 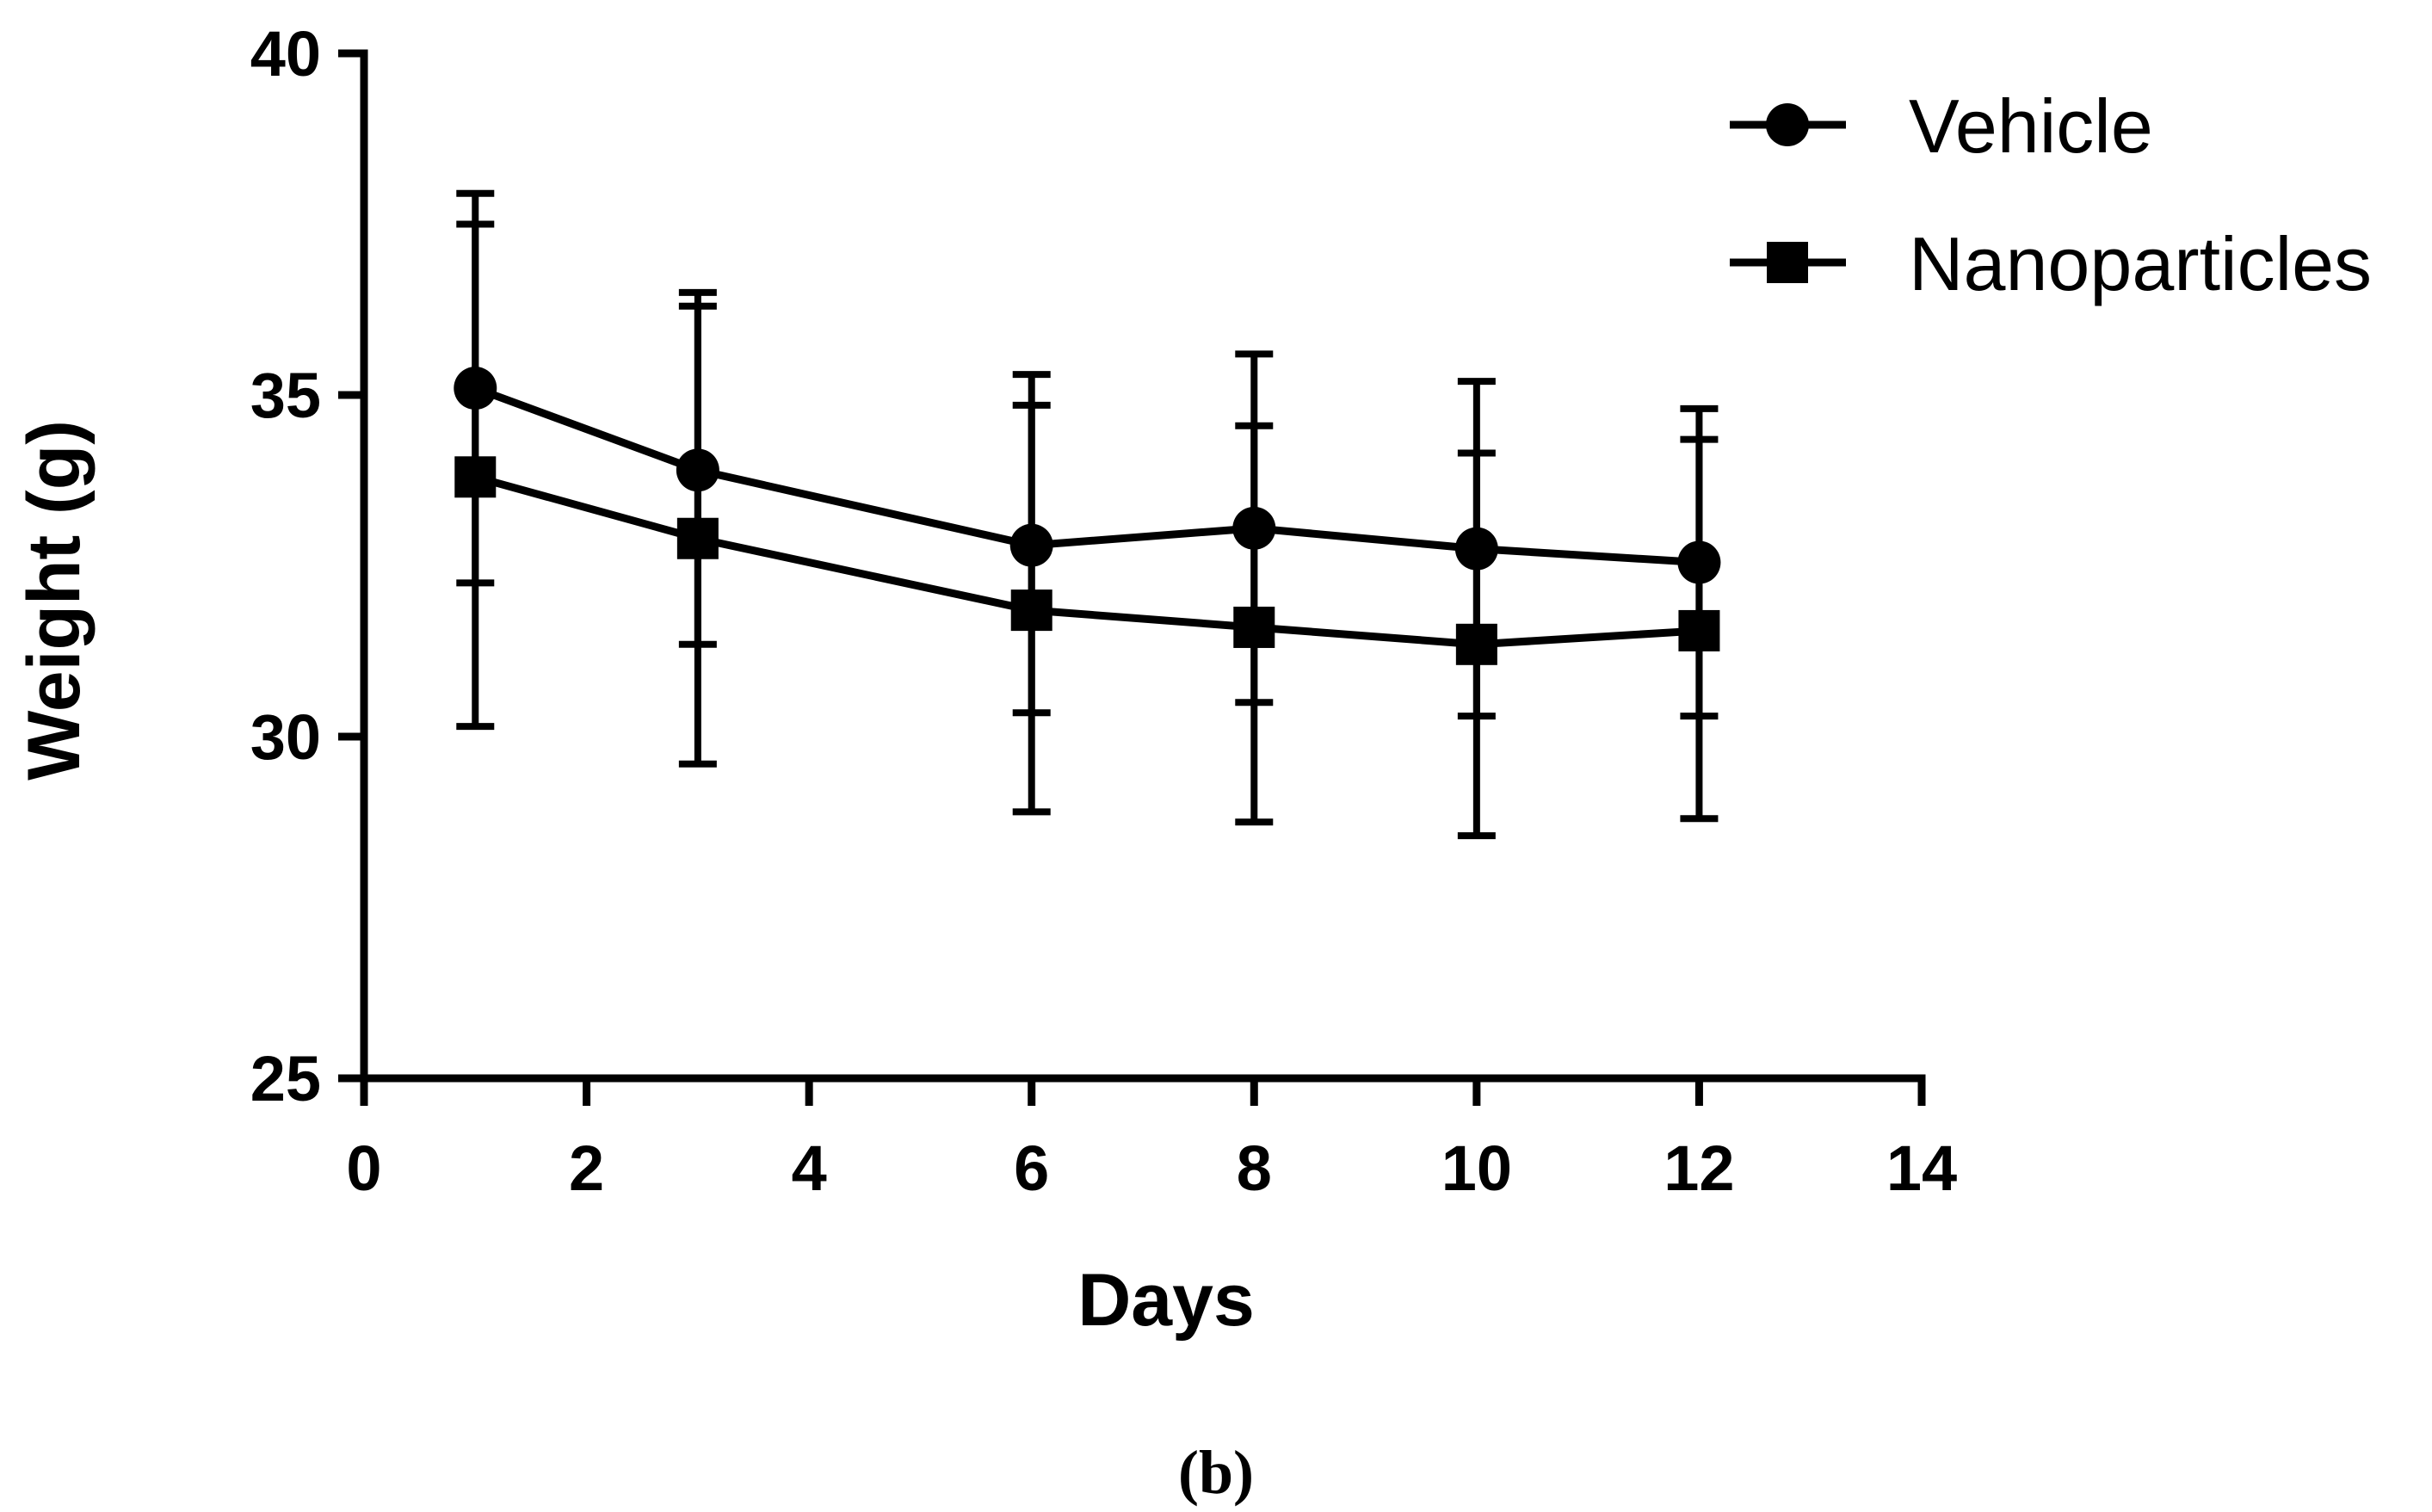 I want to click on y-tick-label: 40, so click(x=285, y=53).